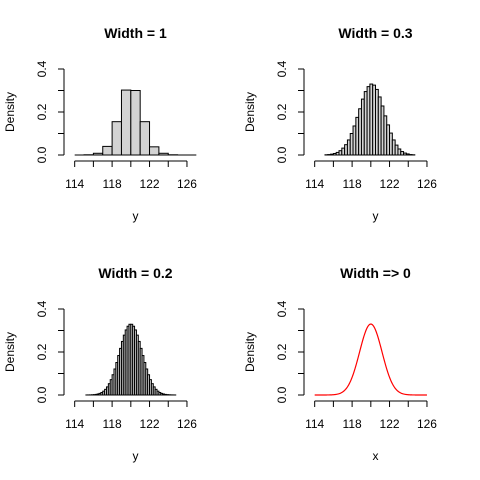 The height and width of the screenshot is (480, 480). Describe the element at coordinates (375, 33) in the screenshot. I see `chart-title: Width = 0.3` at that location.